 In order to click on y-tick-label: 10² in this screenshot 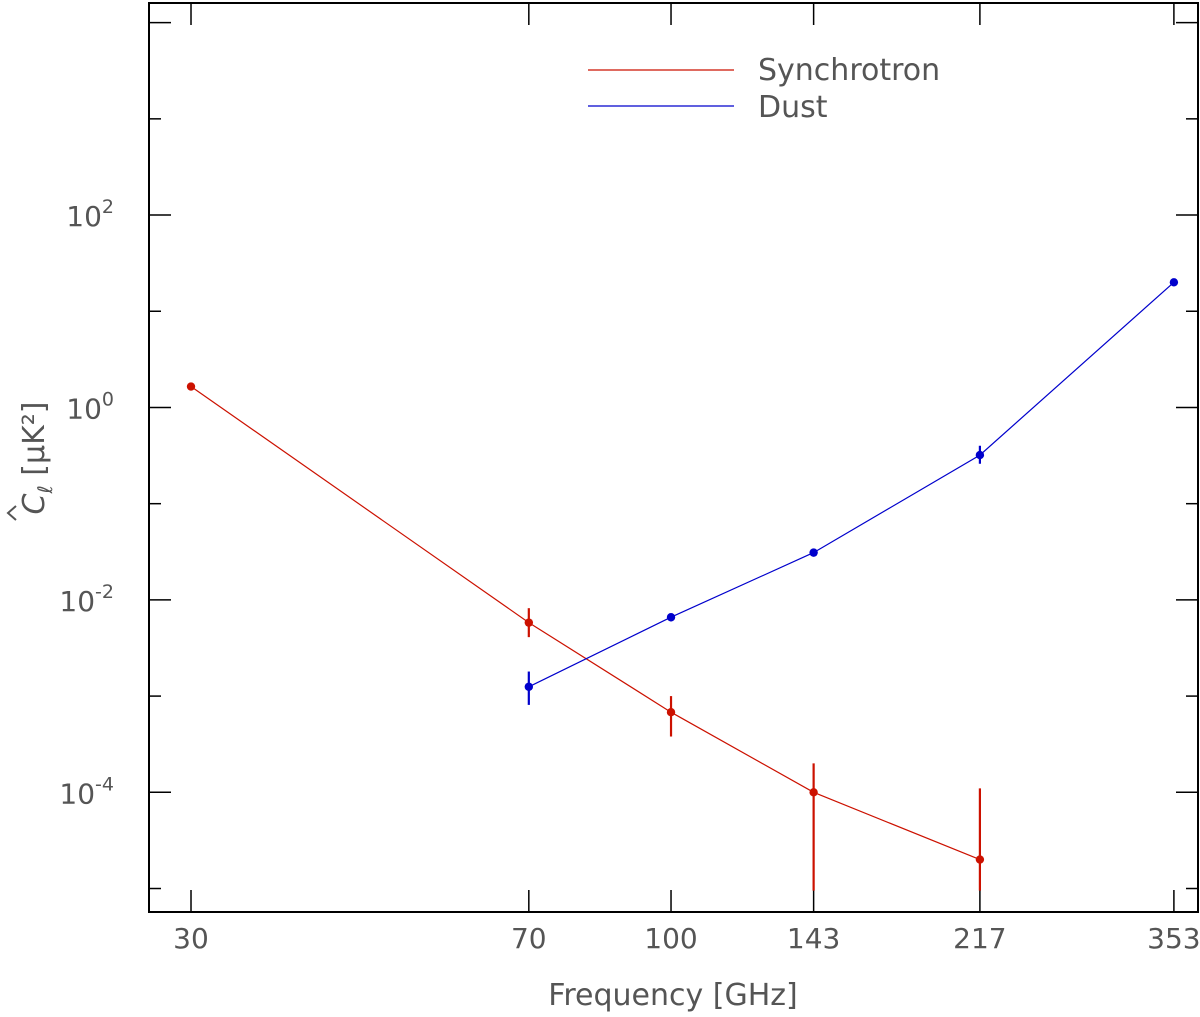, I will do `click(90, 214)`.